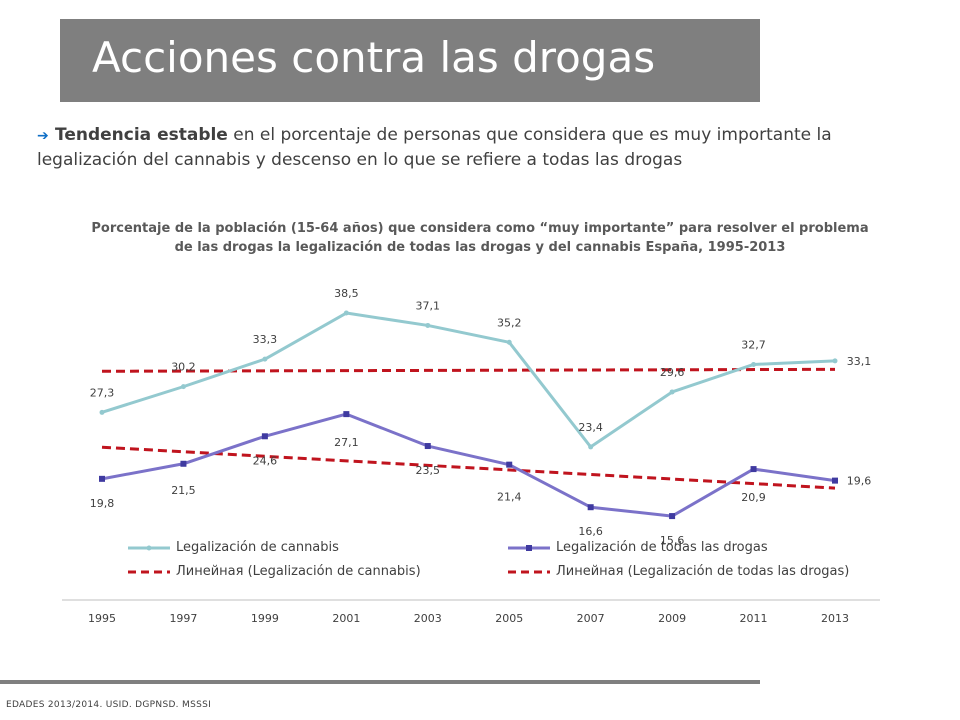 This screenshot has height=720, width=960. Describe the element at coordinates (590, 427) in the screenshot. I see `data-label: 23,4` at that location.